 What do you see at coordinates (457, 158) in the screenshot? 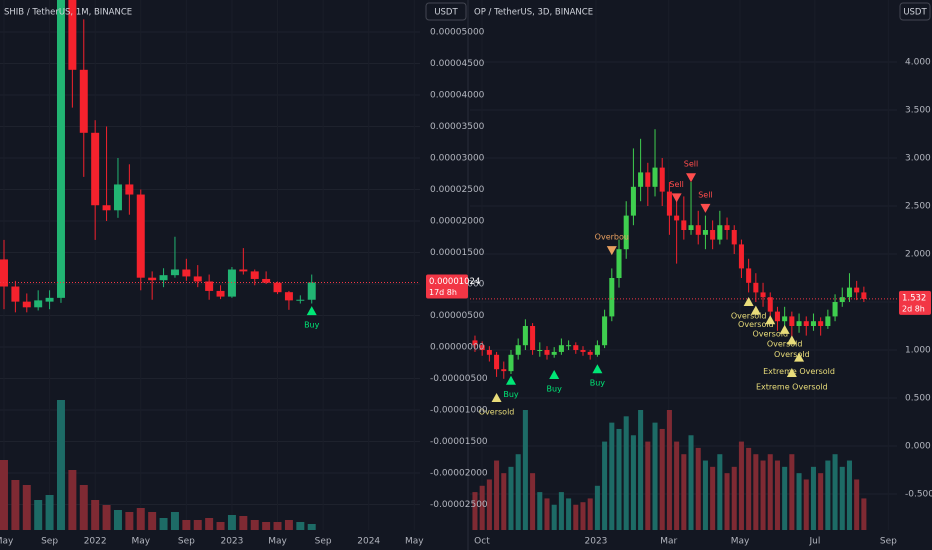
I see `y-tick-label: 0.00003000` at bounding box center [457, 158].